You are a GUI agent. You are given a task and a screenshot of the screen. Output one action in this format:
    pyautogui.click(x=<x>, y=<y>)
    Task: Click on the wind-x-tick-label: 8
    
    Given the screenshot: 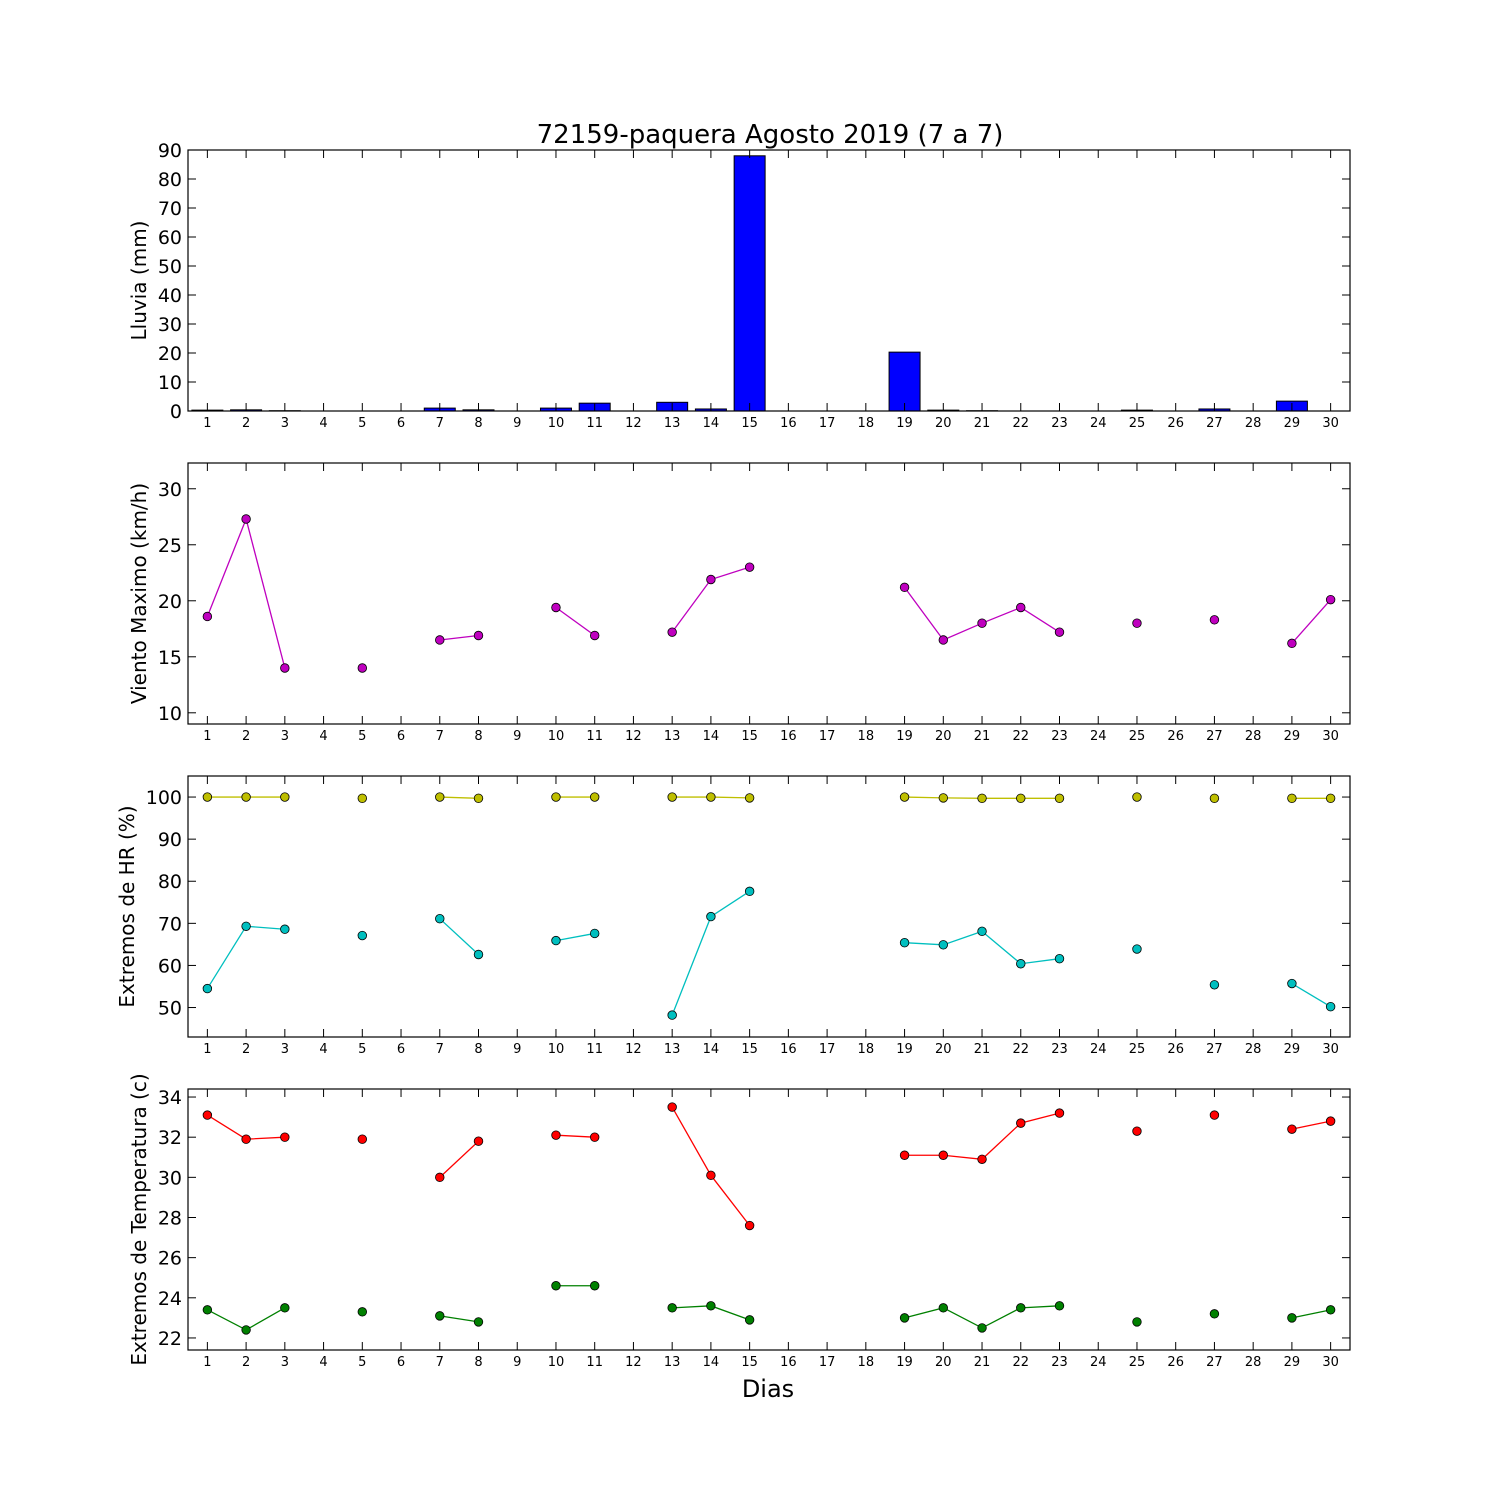 What is the action you would take?
    pyautogui.click(x=478, y=736)
    